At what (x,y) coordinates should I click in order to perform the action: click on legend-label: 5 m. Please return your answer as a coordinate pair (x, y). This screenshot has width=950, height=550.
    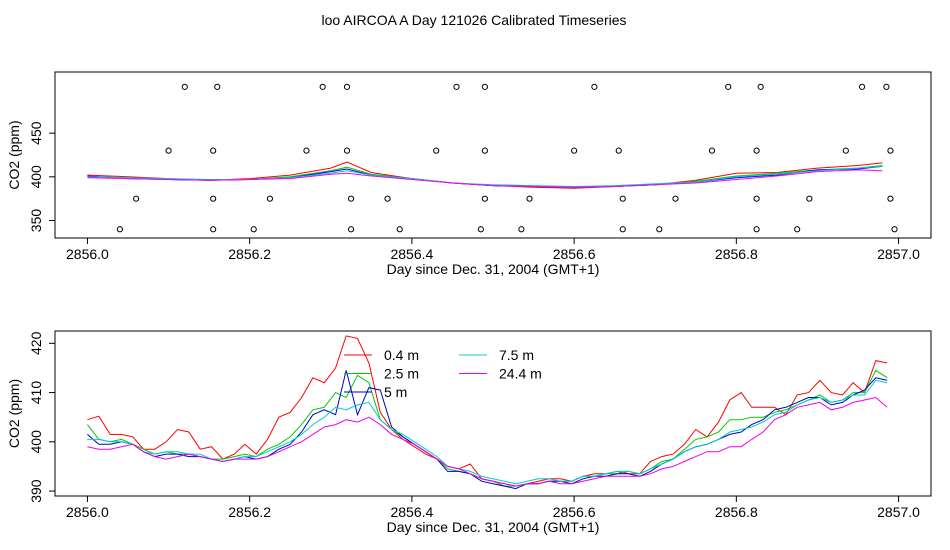
    Looking at the image, I should click on (395, 392).